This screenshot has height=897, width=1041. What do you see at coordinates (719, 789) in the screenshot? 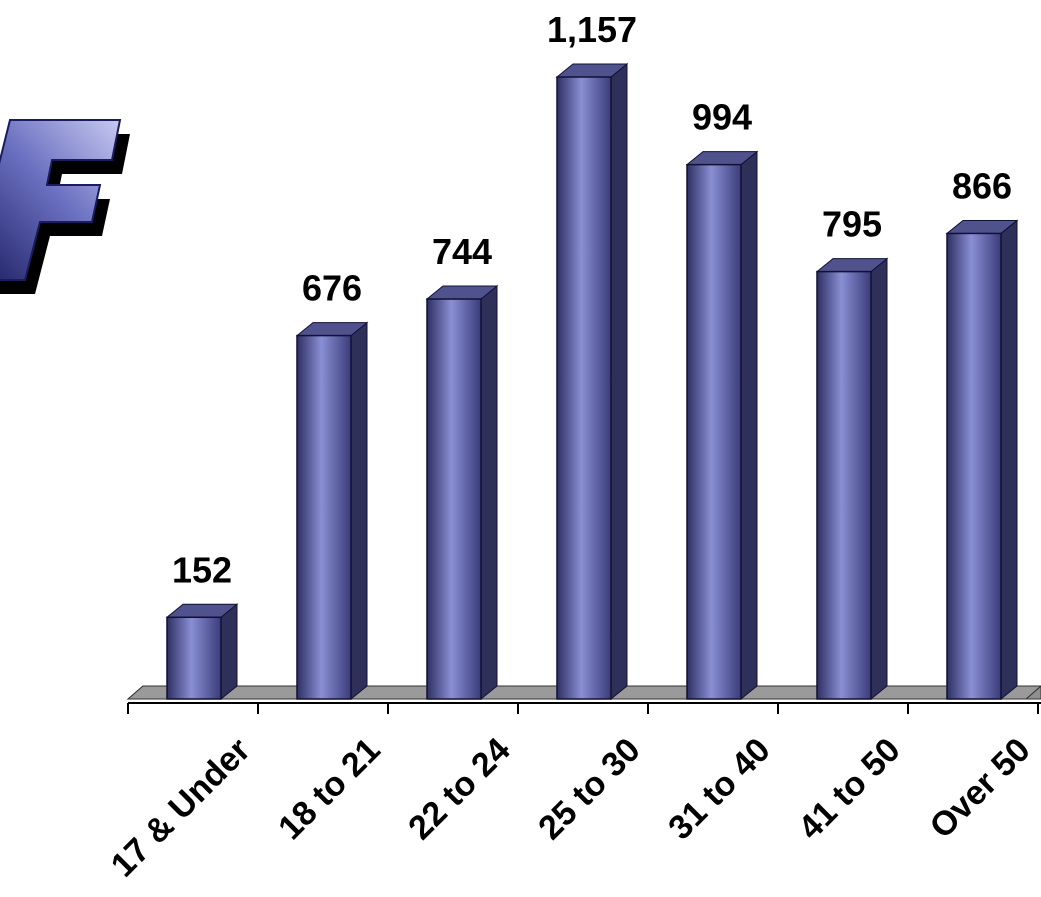
I see `x-tick-label: 31 to 40` at bounding box center [719, 789].